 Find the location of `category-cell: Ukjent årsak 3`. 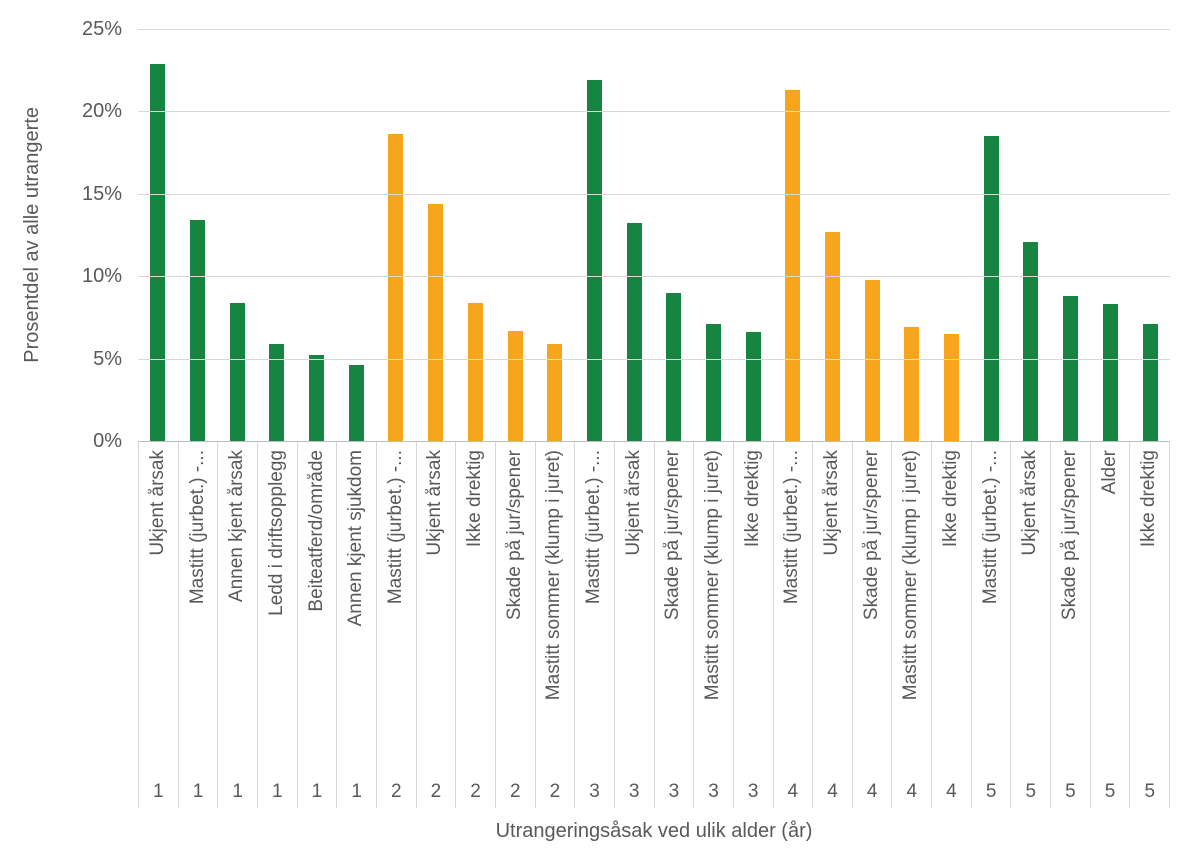

category-cell: Ukjent årsak 3 is located at coordinates (633, 625).